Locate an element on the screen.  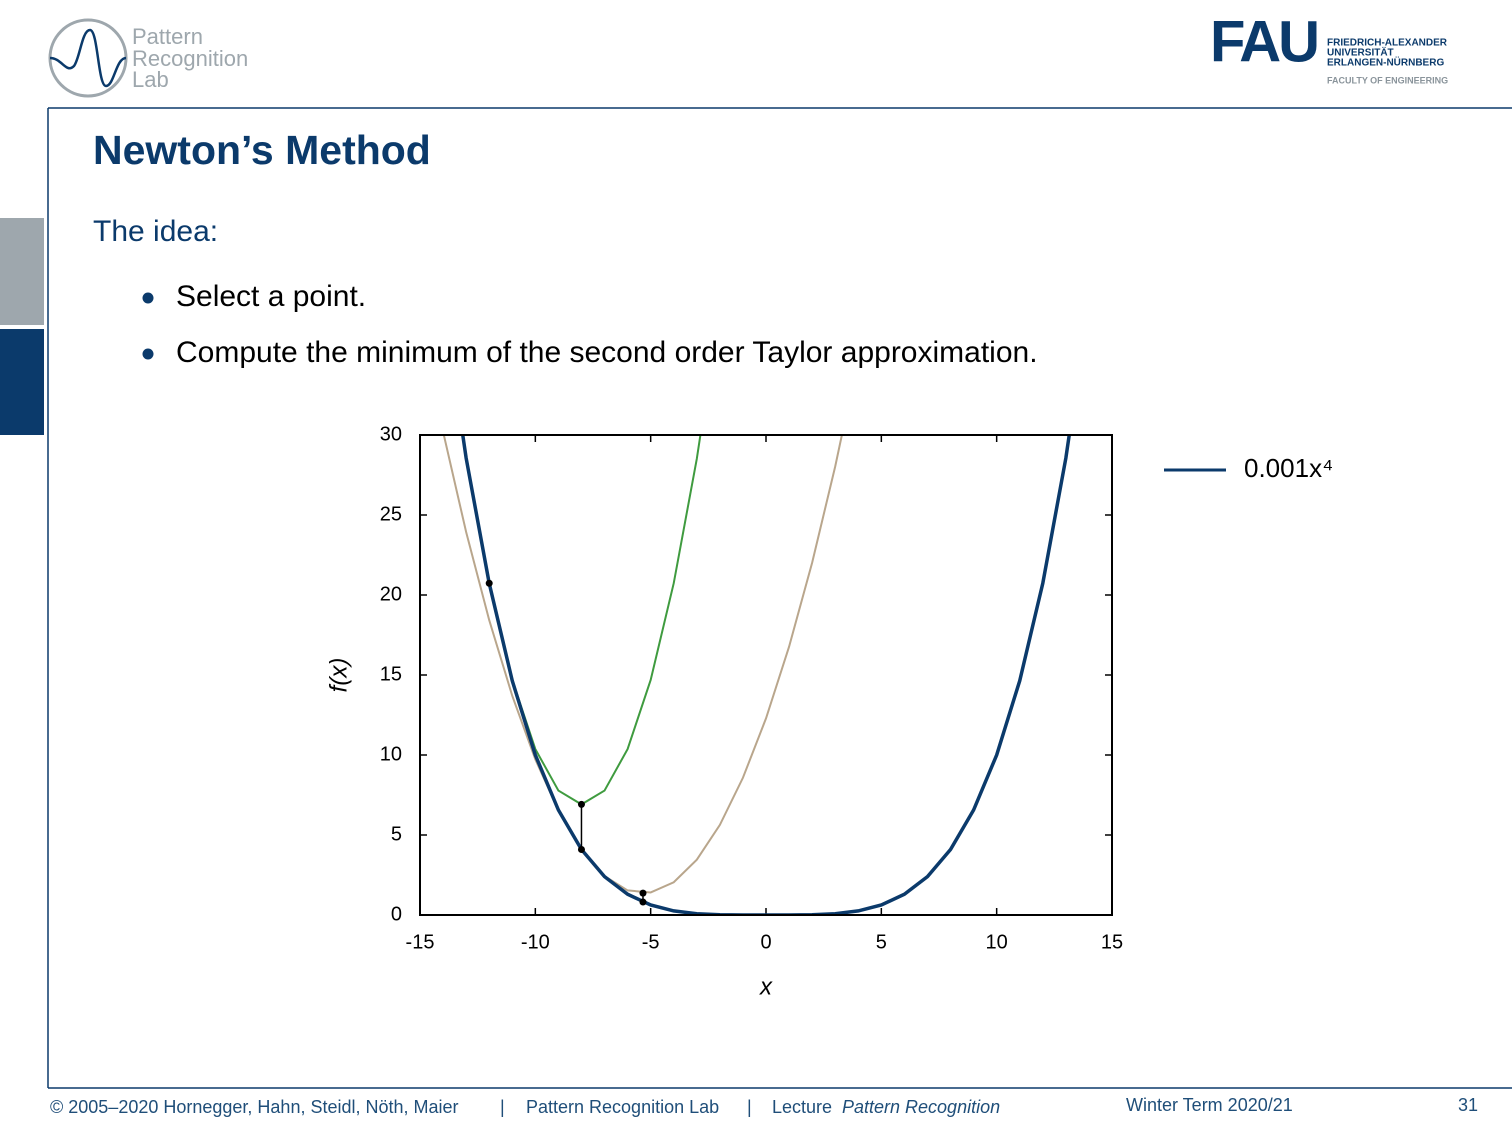
slide-title: Newton’s Method is located at coordinates (262, 150).